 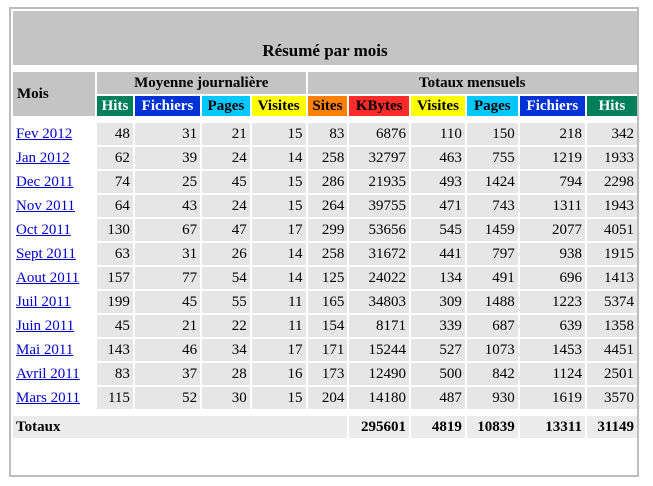 What do you see at coordinates (552, 158) in the screenshot?
I see `cell-fichiers: 1219` at bounding box center [552, 158].